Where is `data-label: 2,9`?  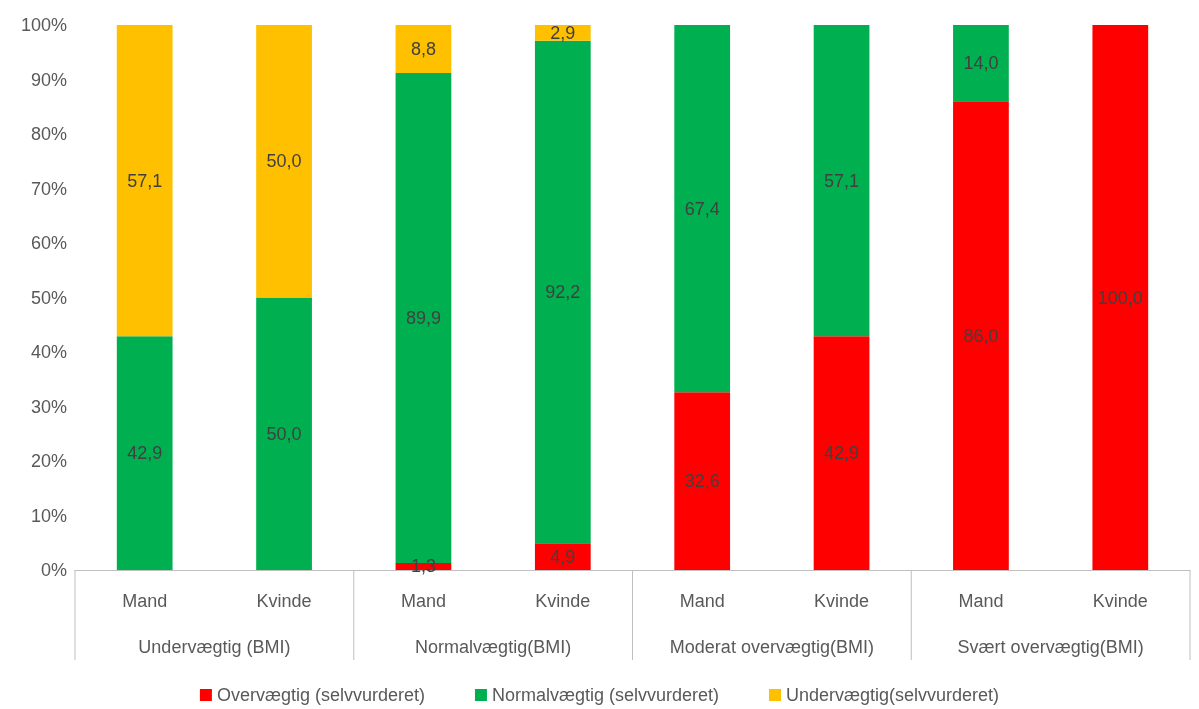
data-label: 2,9 is located at coordinates (563, 32).